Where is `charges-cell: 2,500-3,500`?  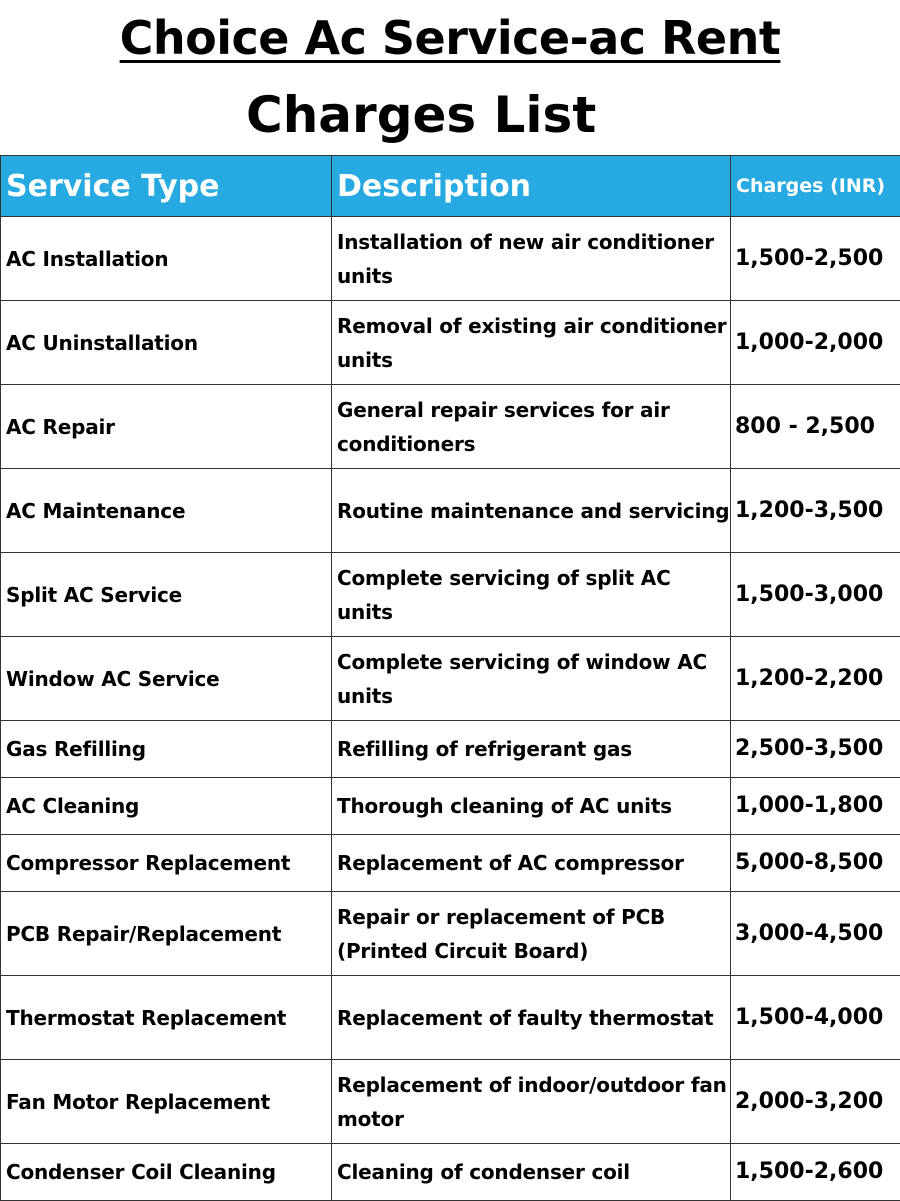
charges-cell: 2,500-3,500 is located at coordinates (815, 749).